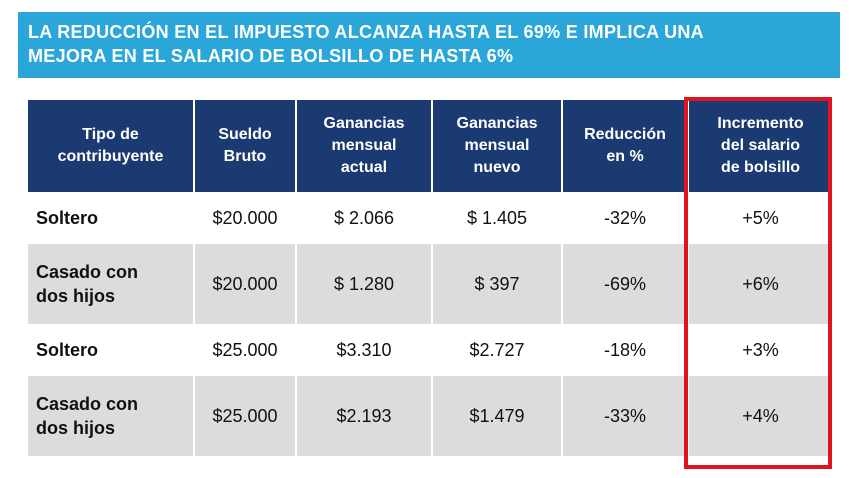 Image resolution: width=854 pixels, height=478 pixels. I want to click on cell-incremento: +3%, so click(760, 350).